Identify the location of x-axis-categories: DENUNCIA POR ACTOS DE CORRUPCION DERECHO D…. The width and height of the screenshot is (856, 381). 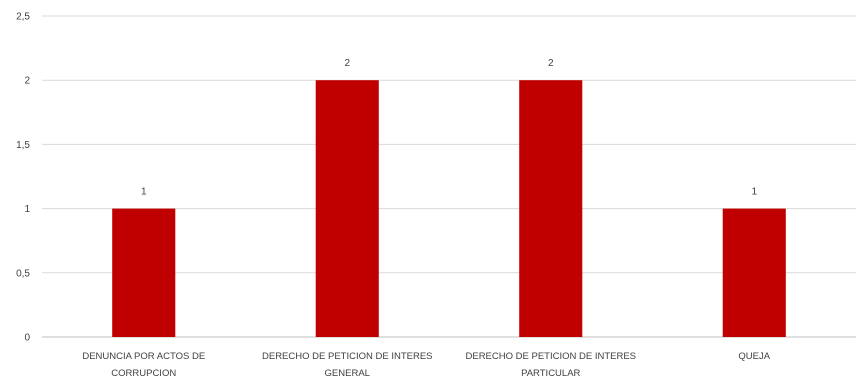
(426, 365).